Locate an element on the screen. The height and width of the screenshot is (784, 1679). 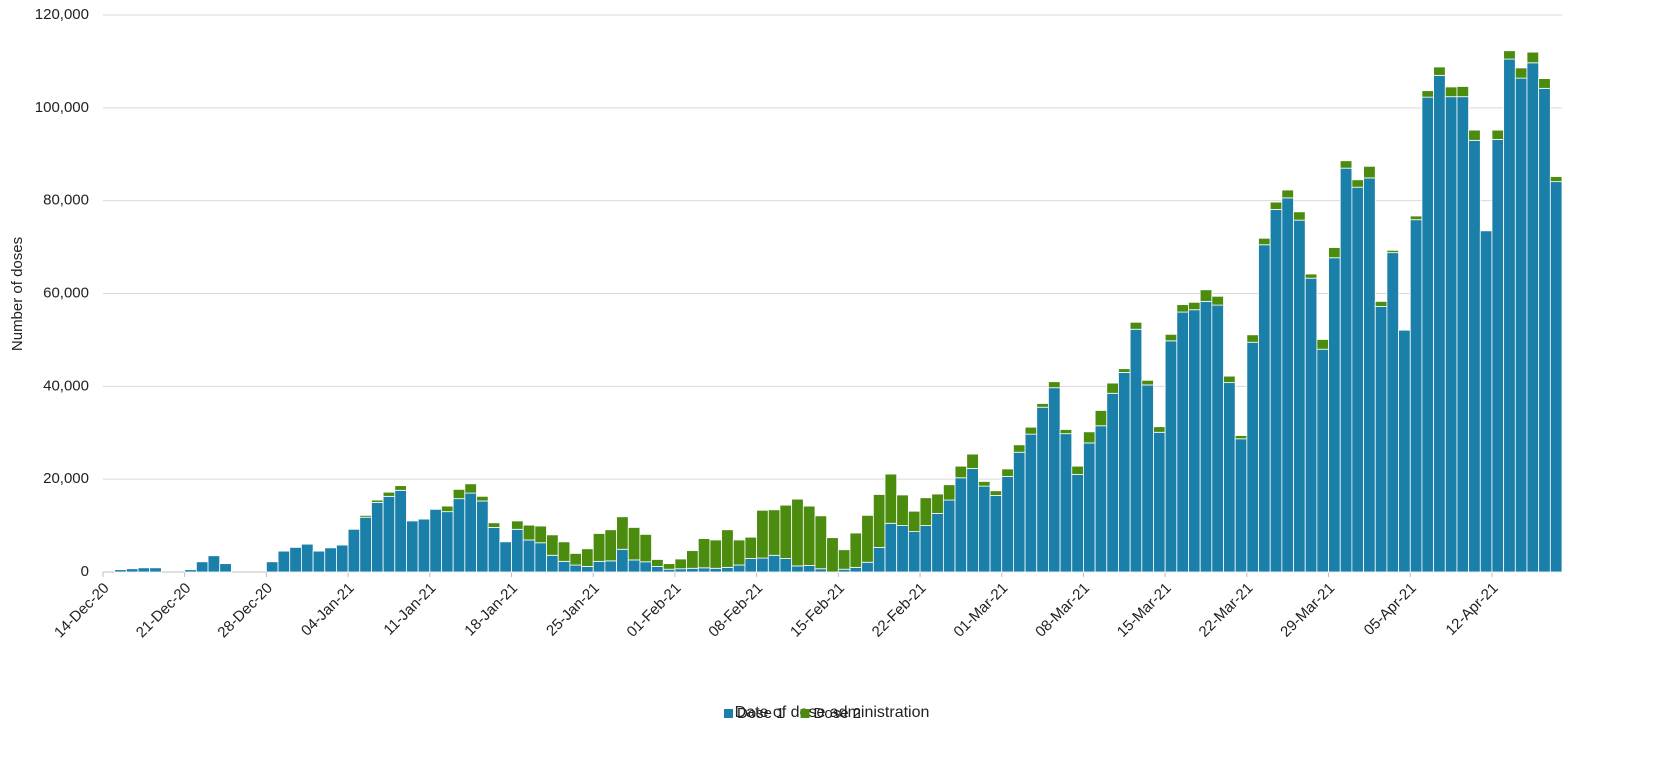
y-tick-label: 60,000 is located at coordinates (66, 292).